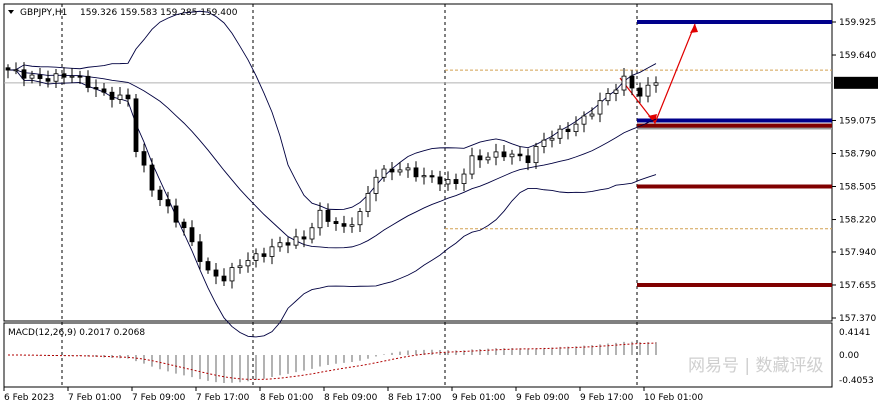 The height and width of the screenshot is (407, 881). Describe the element at coordinates (857, 23) in the screenshot. I see `price-tick-label: 159.925` at that location.